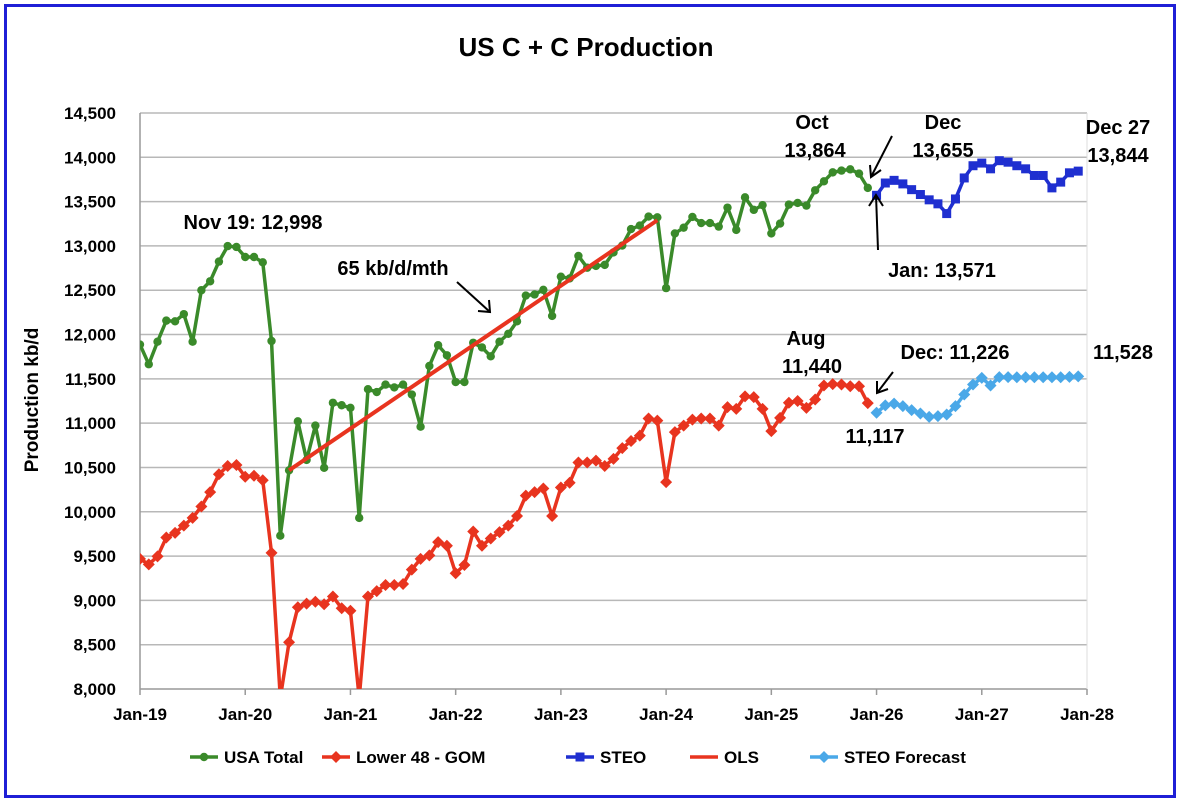 The width and height of the screenshot is (1186, 802). What do you see at coordinates (888, 757) in the screenshot?
I see `legend-item-steo-forecast: STEO Forecast` at bounding box center [888, 757].